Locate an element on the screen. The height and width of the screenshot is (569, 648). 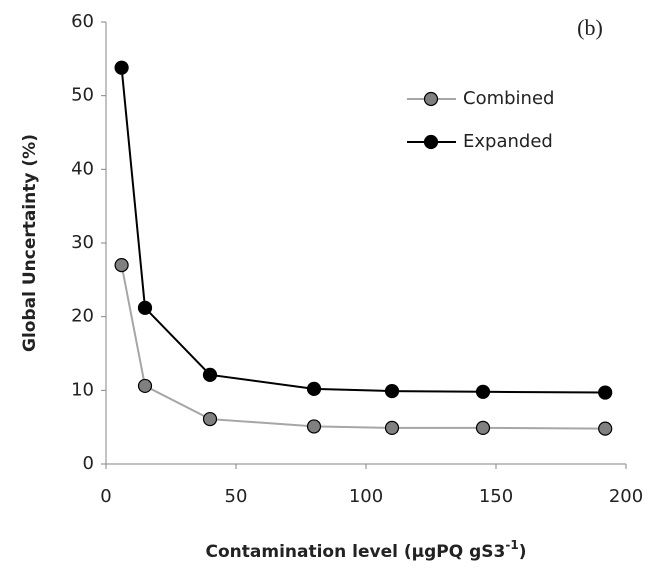
x-label-part: ) is located at coordinates (523, 552).